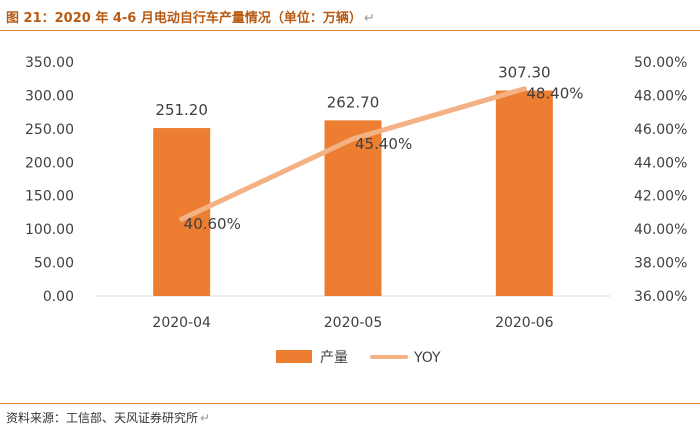 This screenshot has height=432, width=700. What do you see at coordinates (524, 193) in the screenshot?
I see `bar` at bounding box center [524, 193].